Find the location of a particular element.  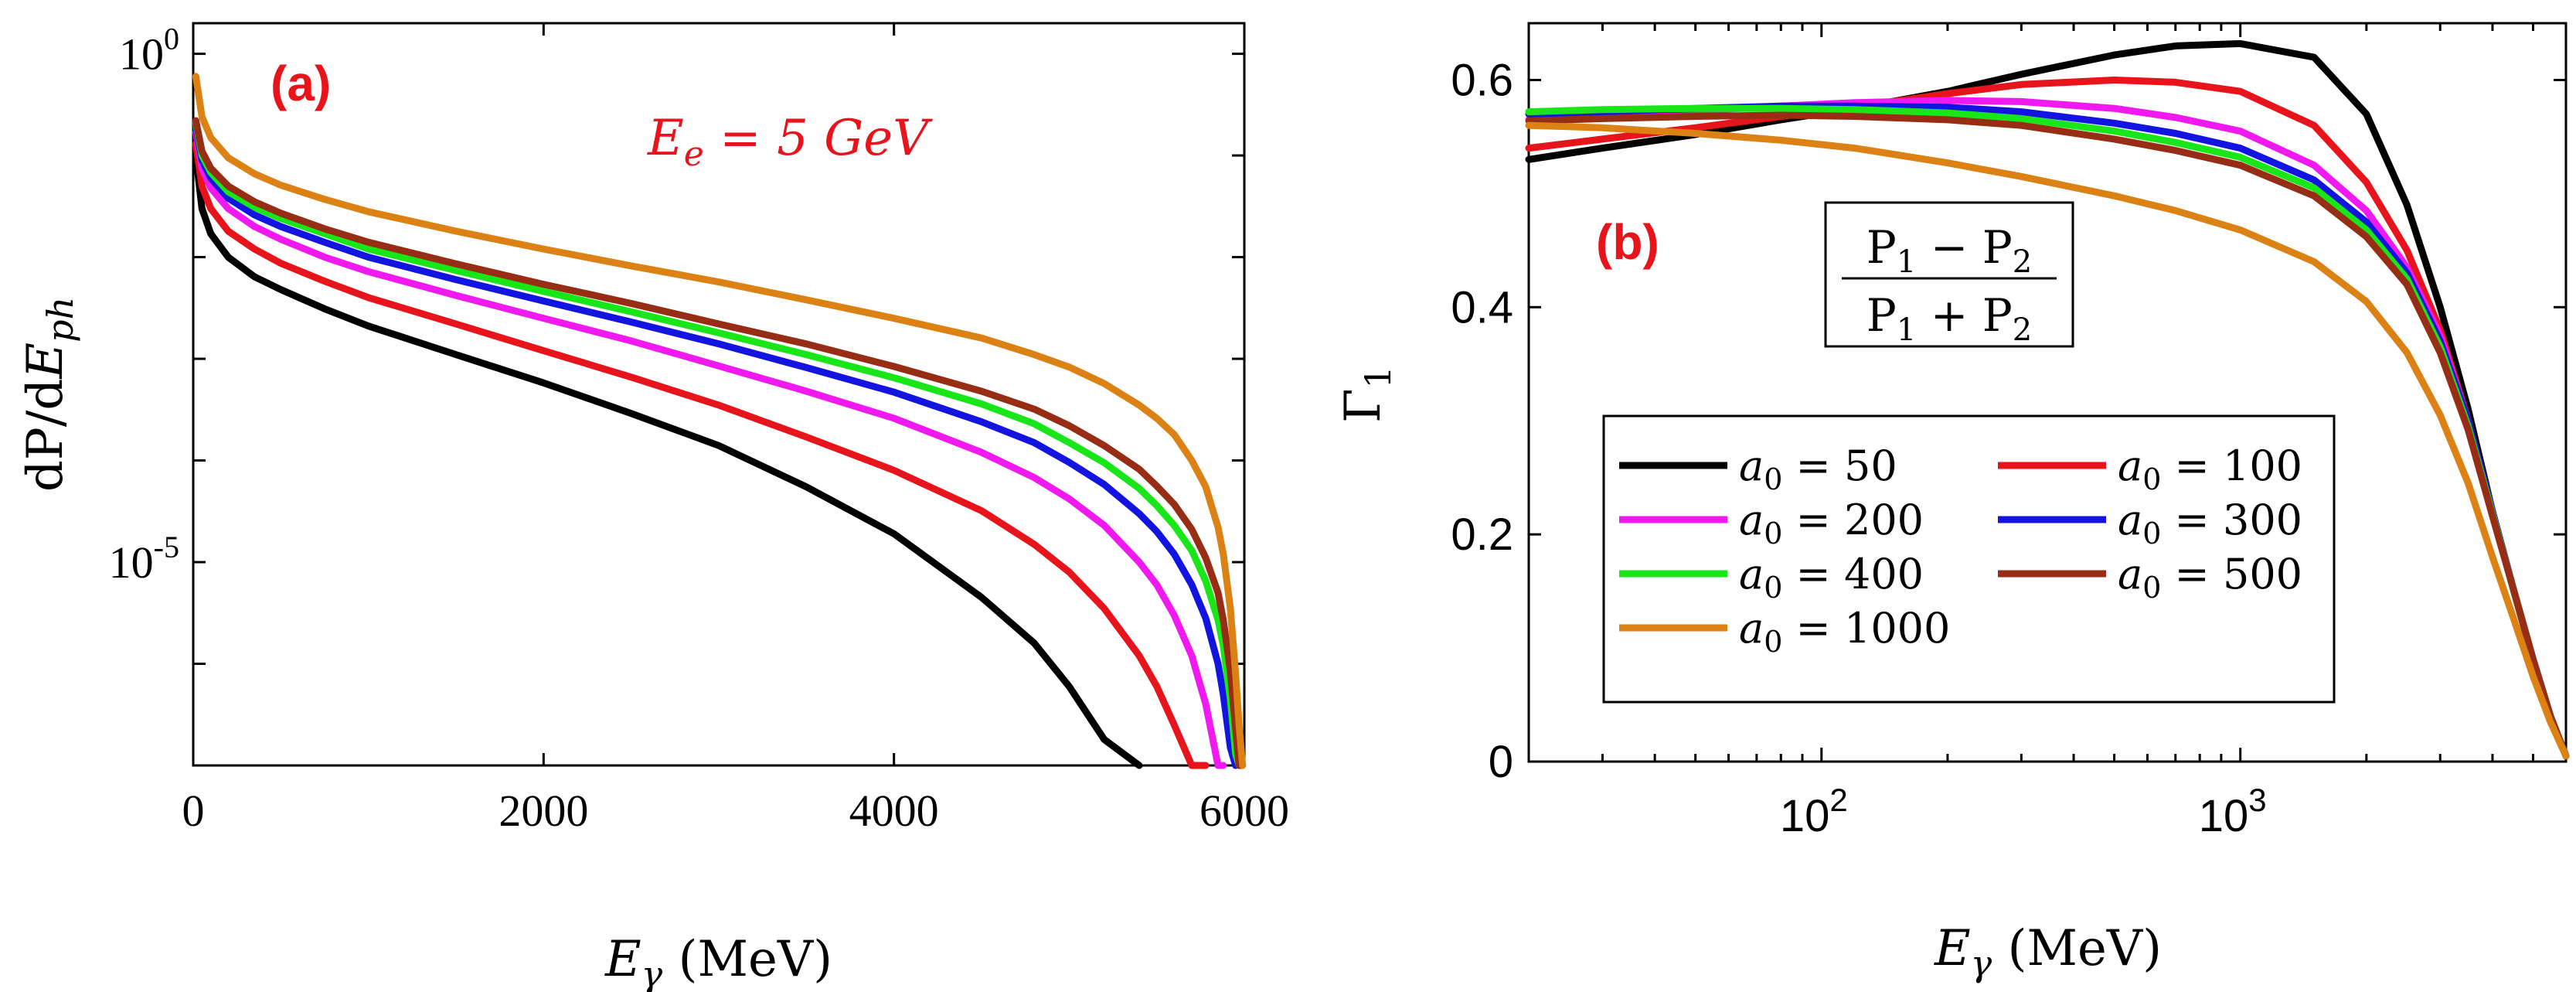

panel-b-y-axis-label: Γ1 is located at coordinates (1367, 394).